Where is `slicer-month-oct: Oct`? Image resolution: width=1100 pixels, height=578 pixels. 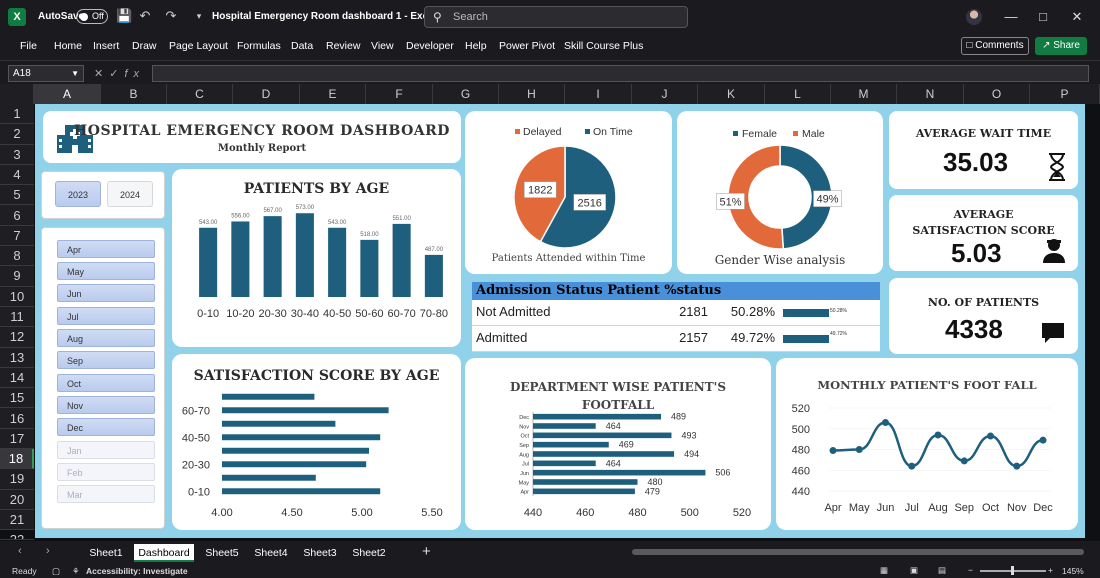
slicer-month-oct: Oct is located at coordinates (106, 383).